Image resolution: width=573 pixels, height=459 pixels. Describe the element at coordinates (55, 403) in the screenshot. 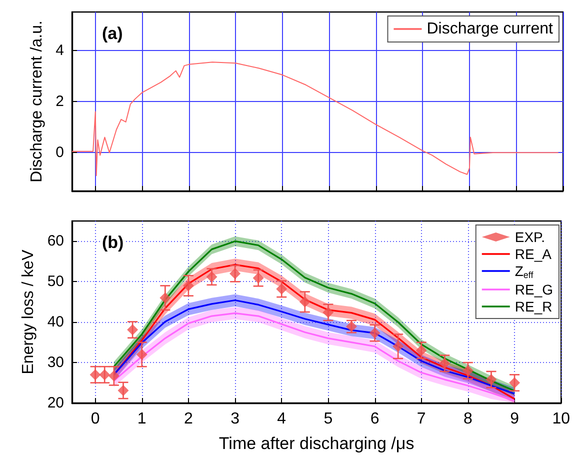

I see `y-tick-label: 20` at that location.